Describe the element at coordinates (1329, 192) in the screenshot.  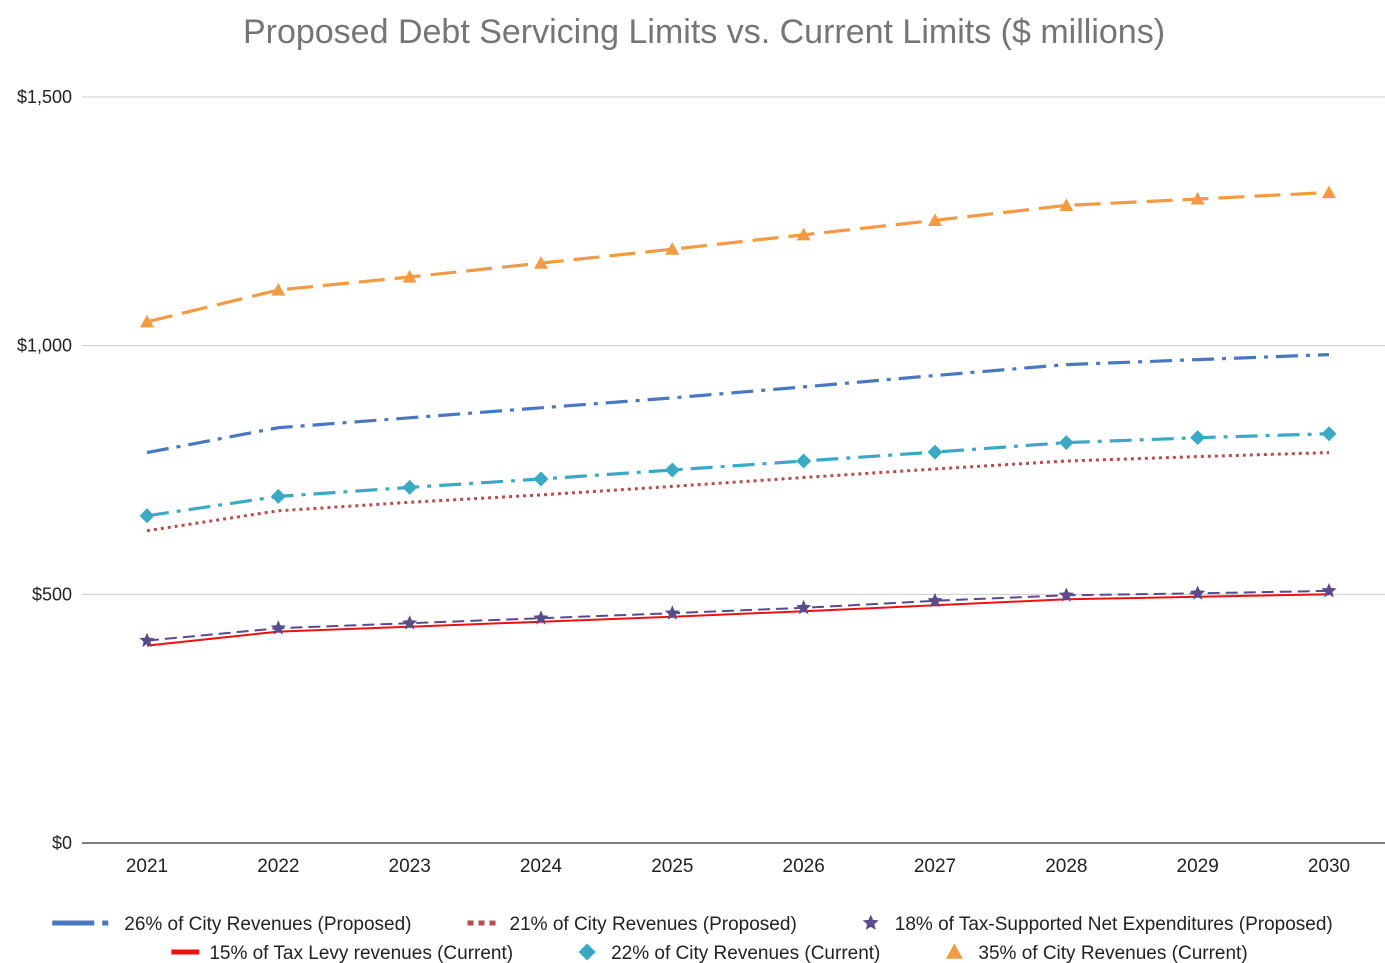
I see `data-point-35-of-city-revenues-current-2030` at that location.